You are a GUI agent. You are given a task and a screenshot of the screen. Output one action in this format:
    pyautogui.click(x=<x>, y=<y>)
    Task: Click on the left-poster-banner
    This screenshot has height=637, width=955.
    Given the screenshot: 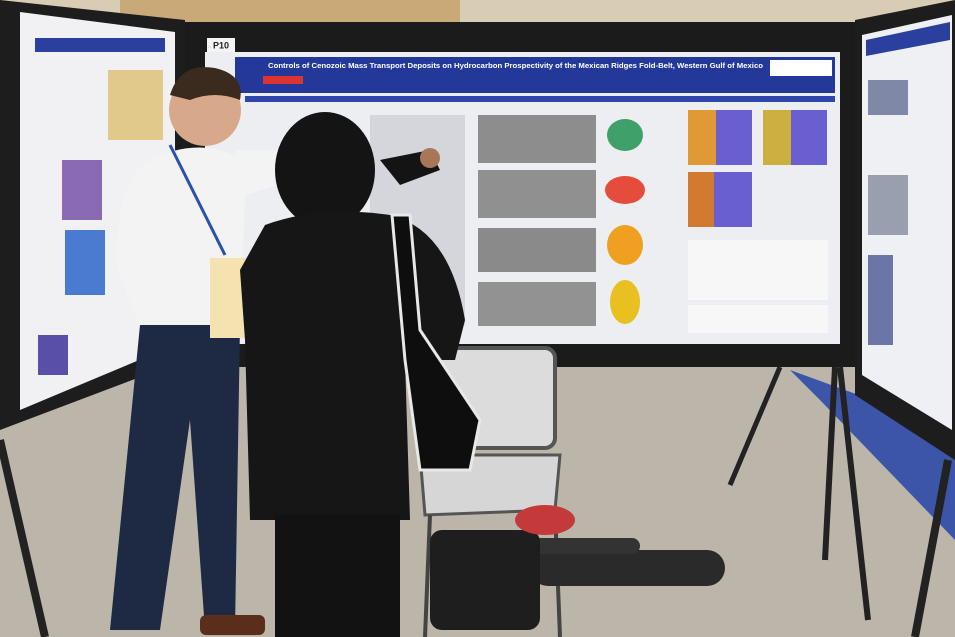 What is the action you would take?
    pyautogui.click(x=100, y=45)
    